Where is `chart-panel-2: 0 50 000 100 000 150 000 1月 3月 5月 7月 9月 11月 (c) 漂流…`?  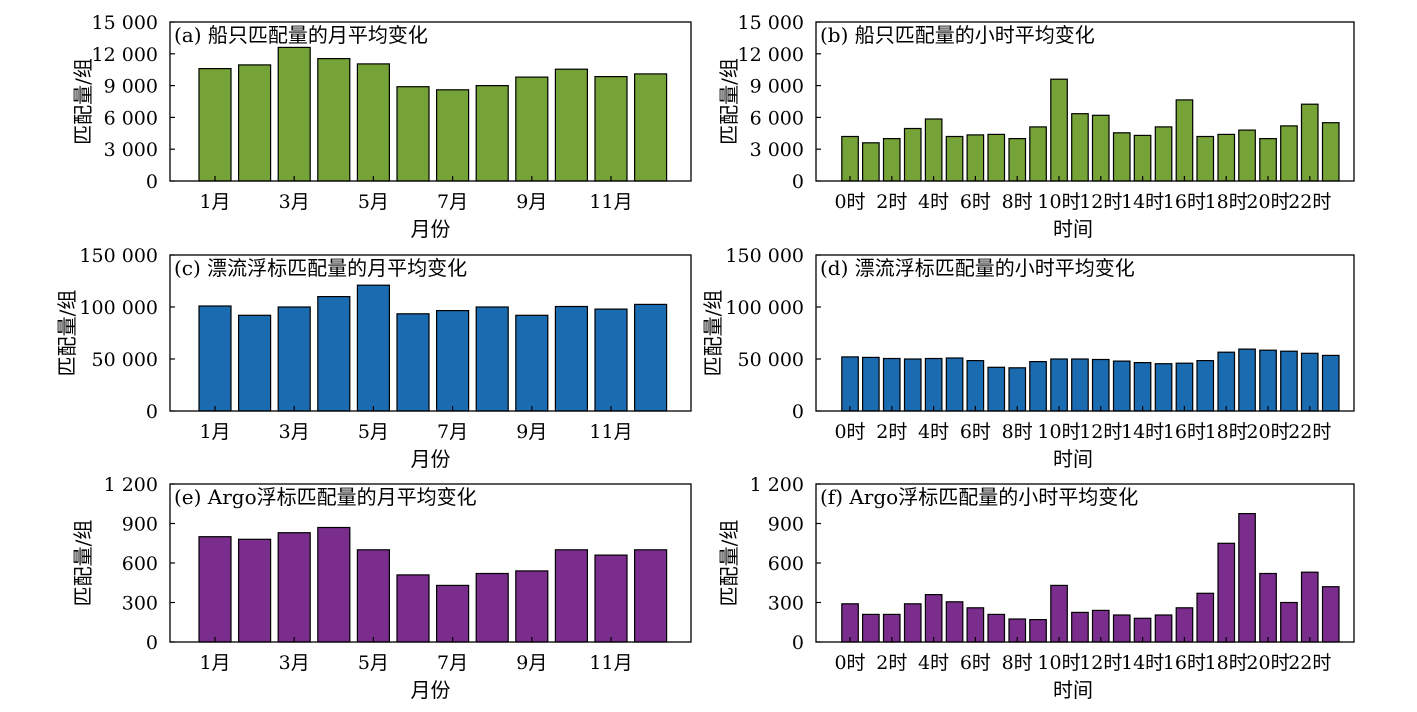 chart-panel-2: 0 50 000 100 000 150 000 1月 3月 5月 7月 9月 11月 (c) 漂流… is located at coordinates (373, 358).